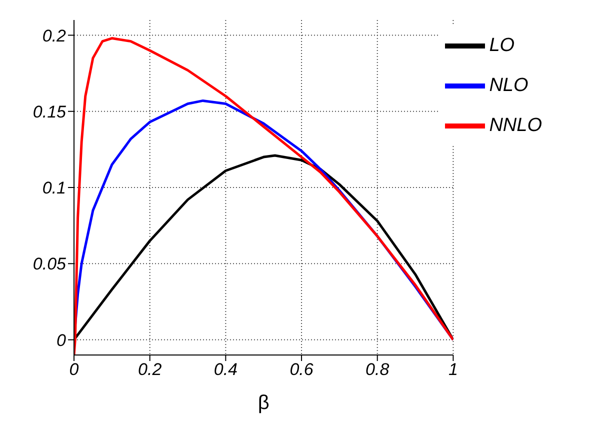 Image resolution: width=592 pixels, height=428 pixels. Describe the element at coordinates (453, 370) in the screenshot. I see `x-tick-label: 1` at that location.